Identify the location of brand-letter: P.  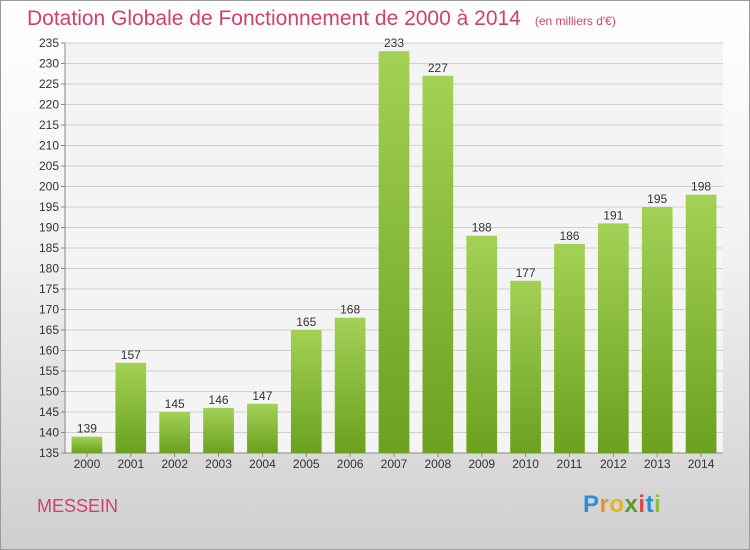
(591, 504).